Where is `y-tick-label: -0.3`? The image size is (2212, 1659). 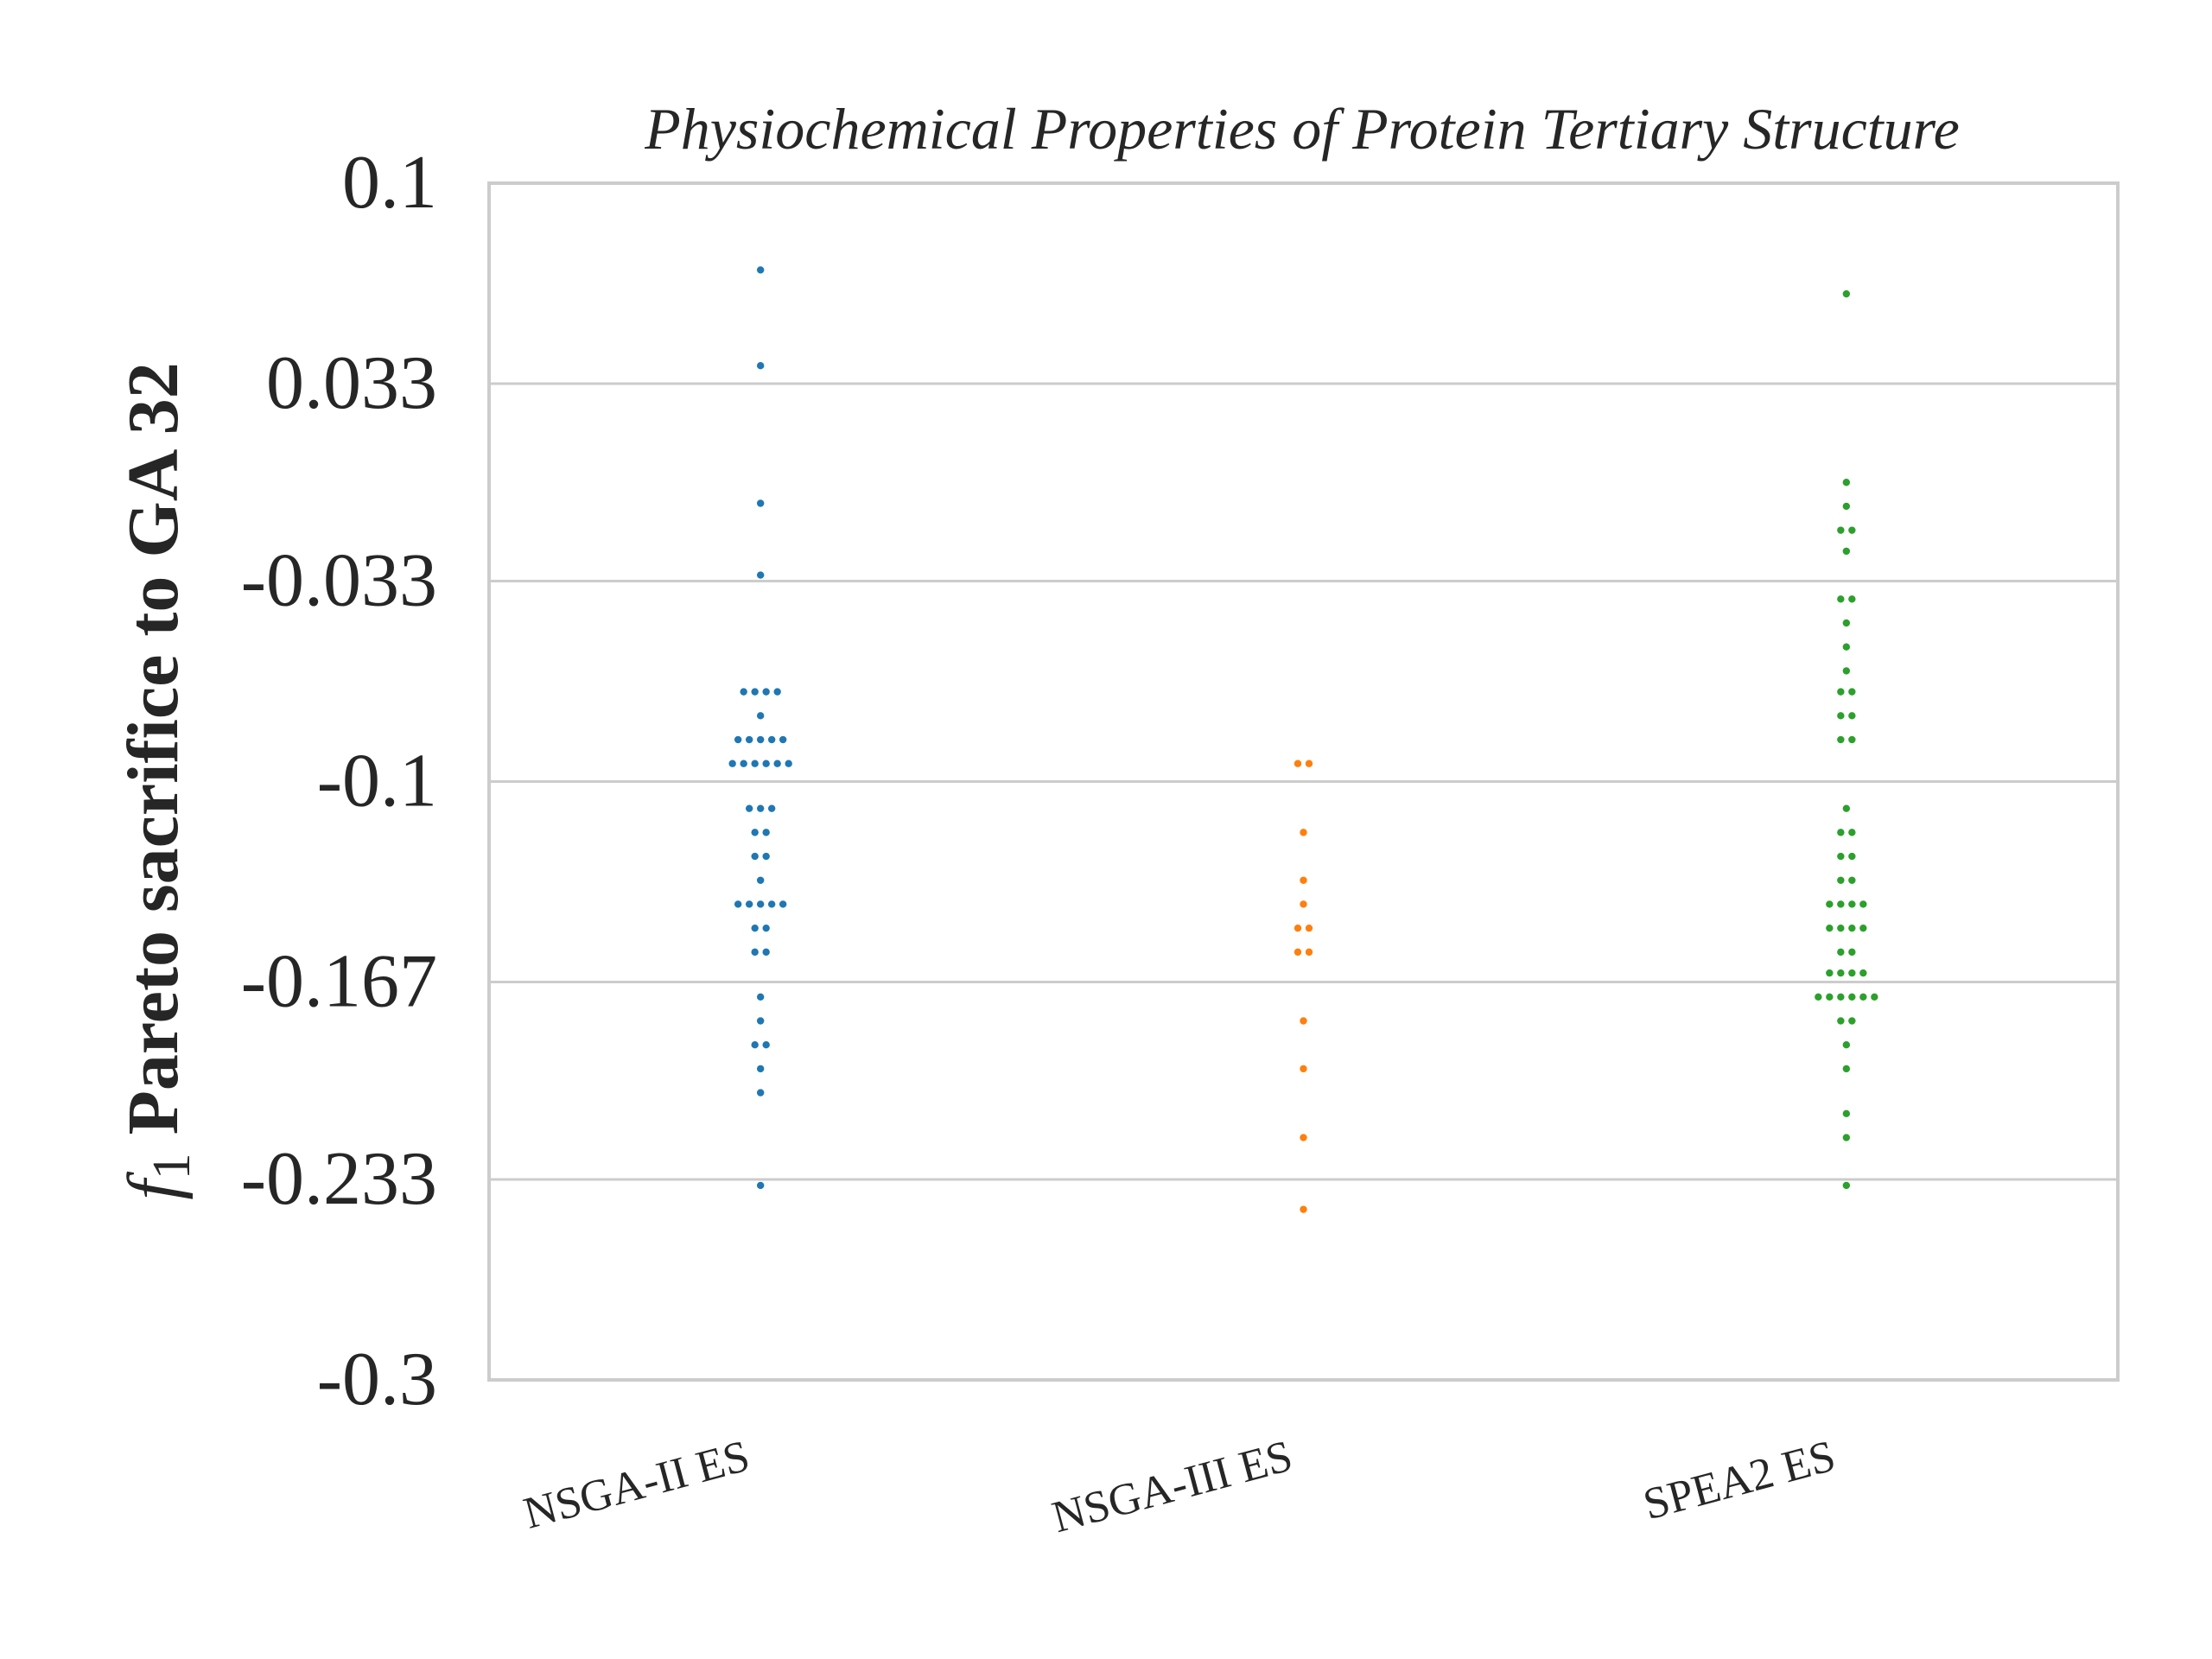 y-tick-label: -0.3 is located at coordinates (377, 1379).